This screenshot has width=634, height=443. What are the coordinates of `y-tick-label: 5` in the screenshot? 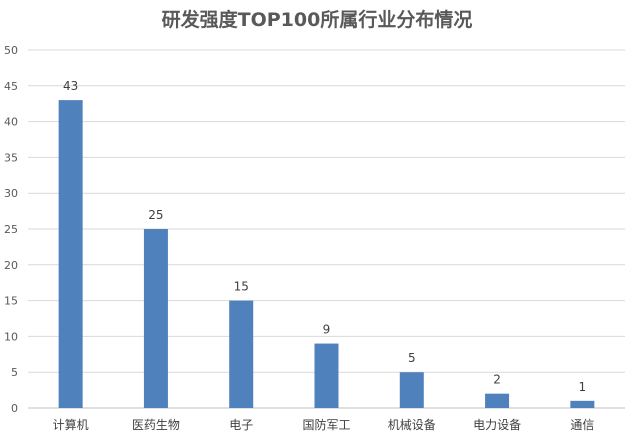 It's located at (14, 372).